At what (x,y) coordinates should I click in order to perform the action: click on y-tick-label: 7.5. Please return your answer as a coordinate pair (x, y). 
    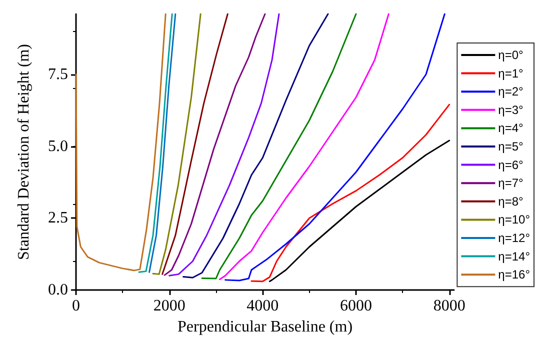
    Looking at the image, I should click on (58, 74).